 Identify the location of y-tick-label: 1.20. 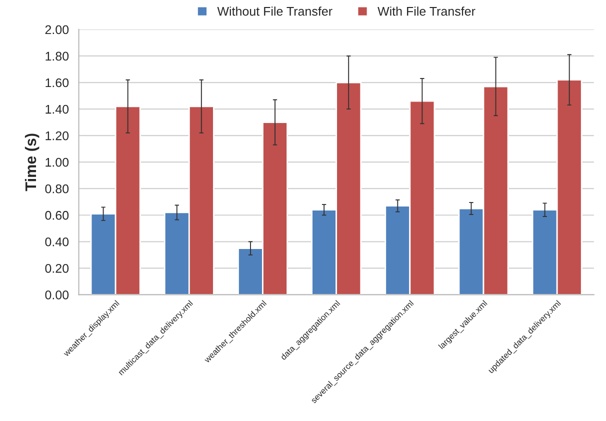
(57, 135).